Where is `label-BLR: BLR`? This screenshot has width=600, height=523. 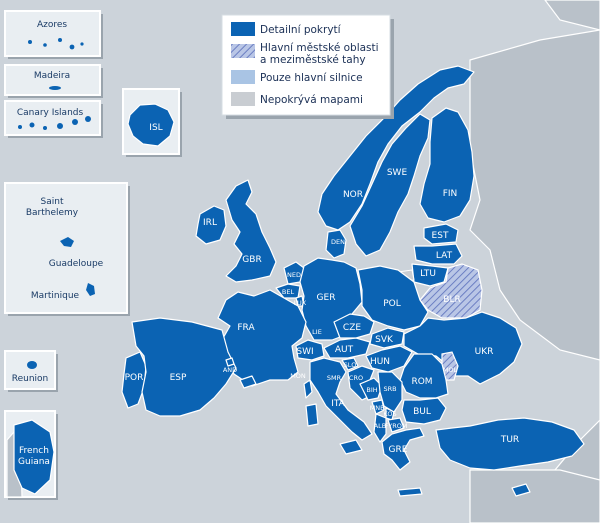
label-BLR: BLR is located at coordinates (451, 300).